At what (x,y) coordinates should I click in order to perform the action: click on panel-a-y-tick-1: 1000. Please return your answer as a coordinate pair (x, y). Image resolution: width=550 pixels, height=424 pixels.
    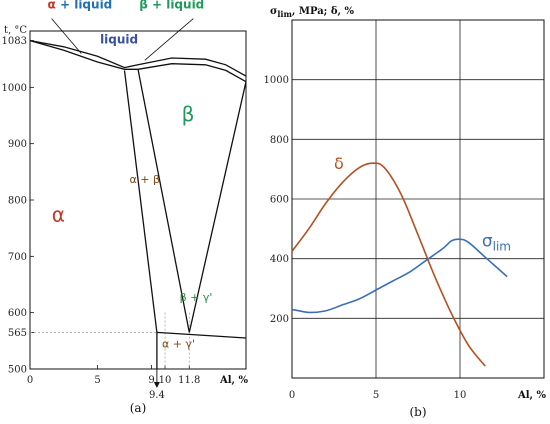
    Looking at the image, I should click on (14, 88).